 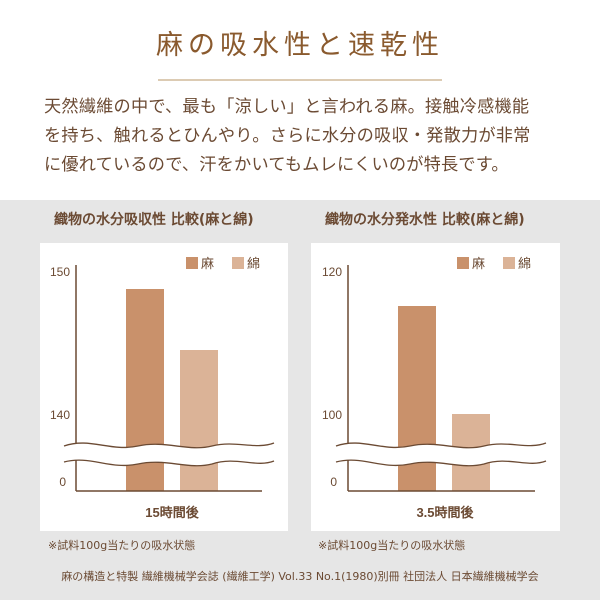 I want to click on y-tick-label: 140, so click(x=60, y=415).